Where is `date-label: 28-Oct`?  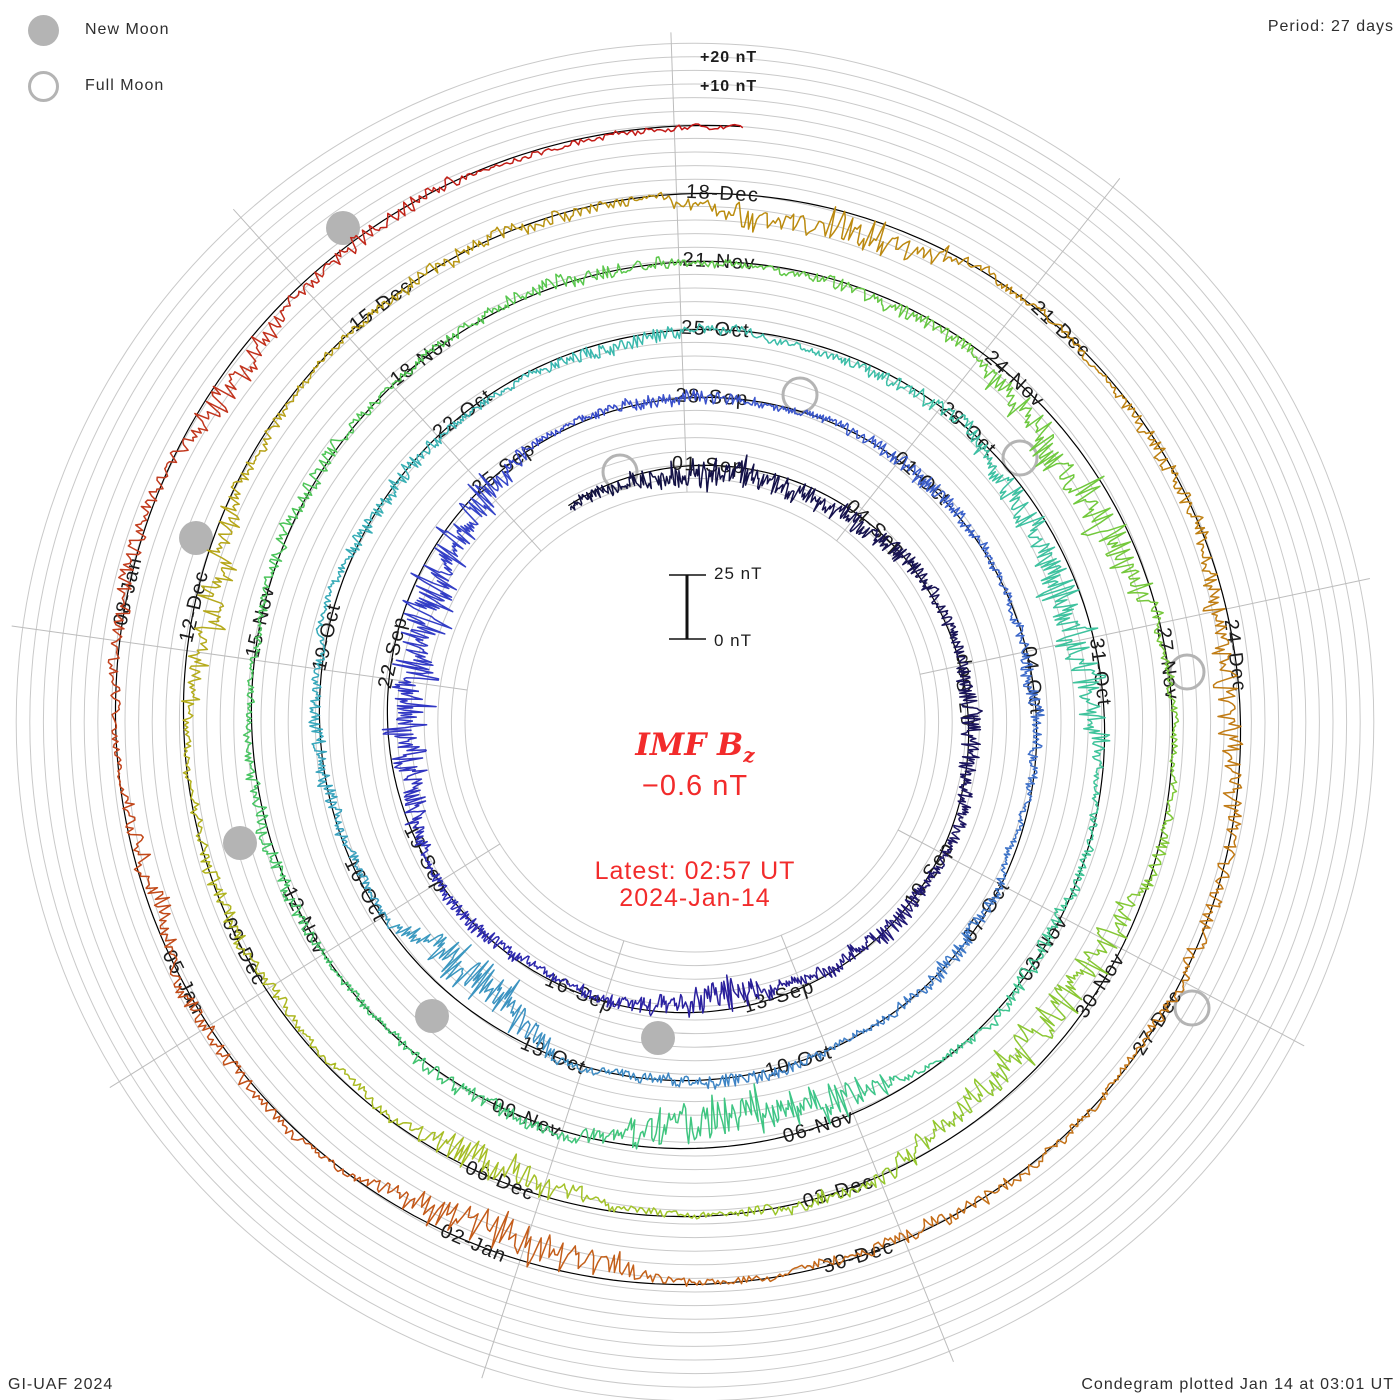 date-label: 28-Oct is located at coordinates (967, 429).